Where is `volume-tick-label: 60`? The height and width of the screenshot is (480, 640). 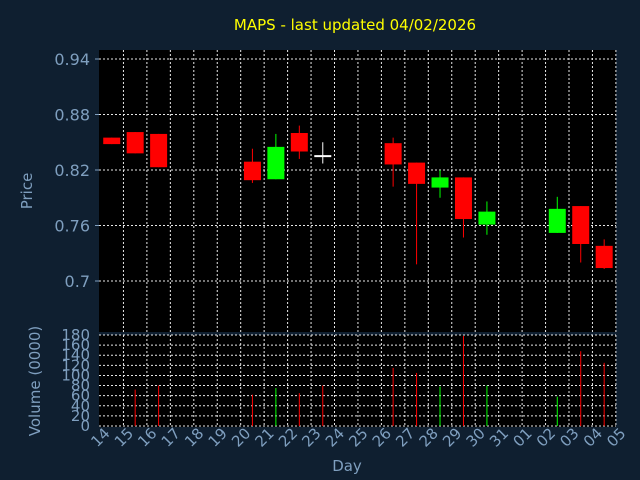
volume-tick-label: 60 is located at coordinates (80, 396).